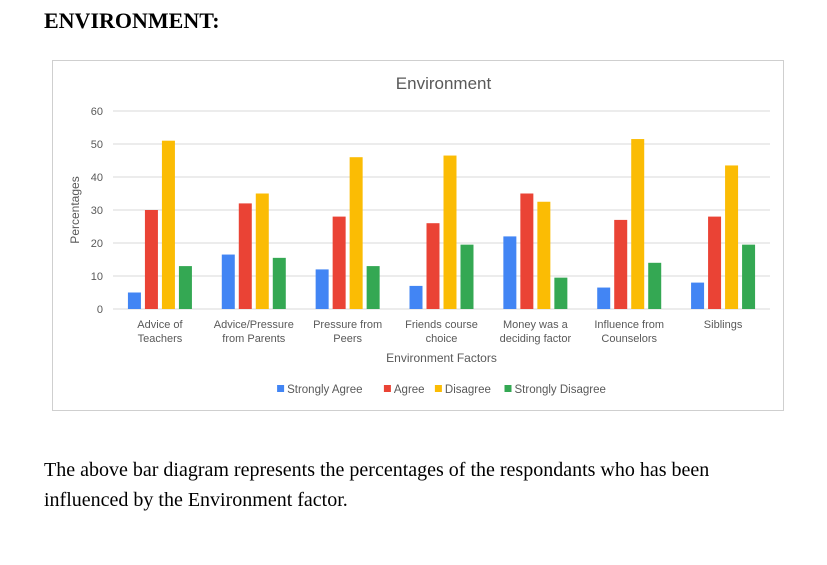  What do you see at coordinates (97, 277) in the screenshot?
I see `y-tick-label: 10` at bounding box center [97, 277].